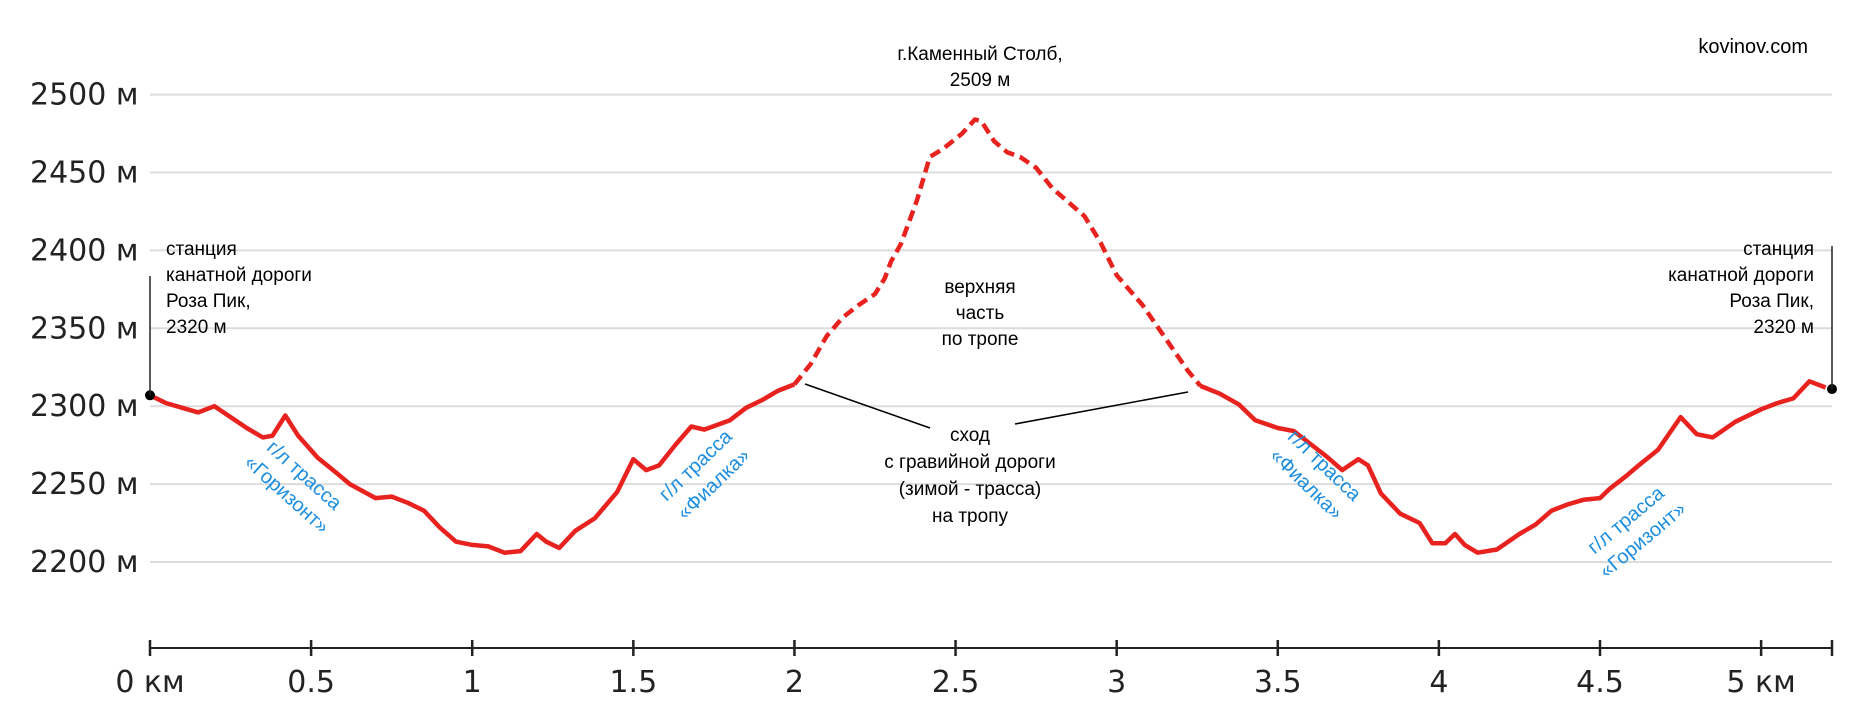  I want to click on ski-run-horizon-left-label: г/л трасса«Горизонт», so click(295, 485).